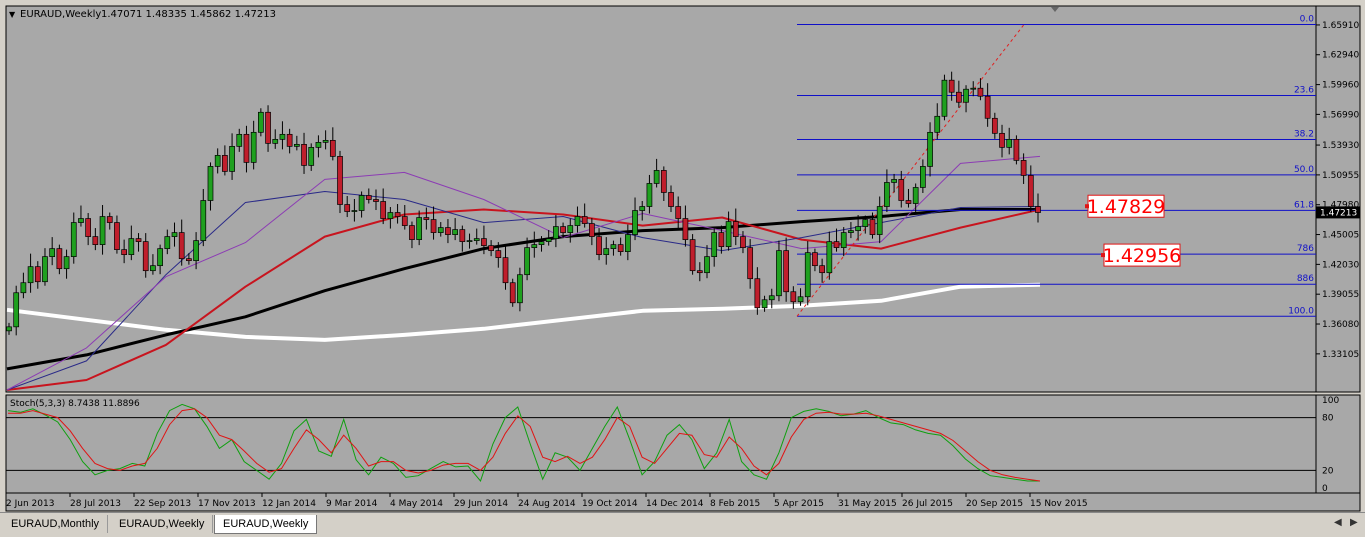  I want to click on stoch-tick-label: 20, so click(1328, 471).